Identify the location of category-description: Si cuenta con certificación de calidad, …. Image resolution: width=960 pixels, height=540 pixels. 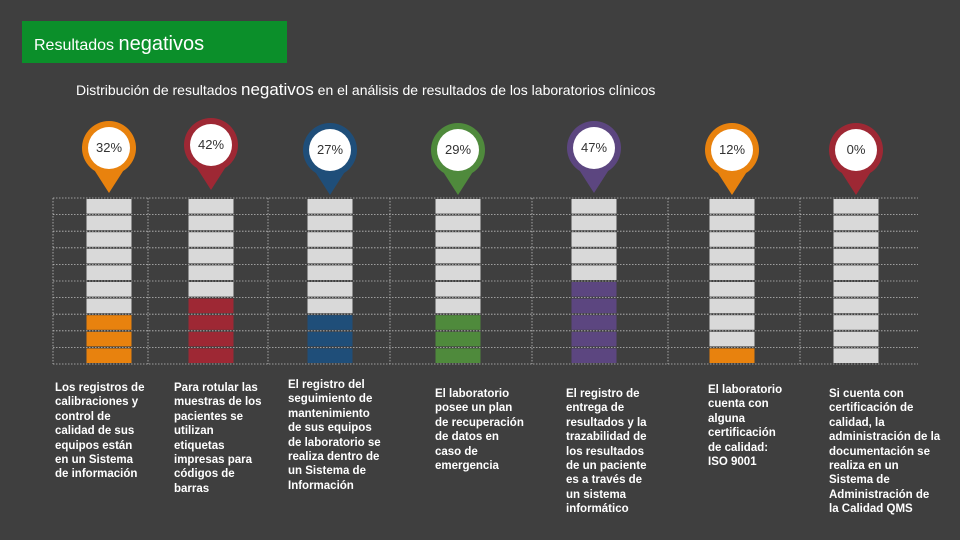
(885, 452).